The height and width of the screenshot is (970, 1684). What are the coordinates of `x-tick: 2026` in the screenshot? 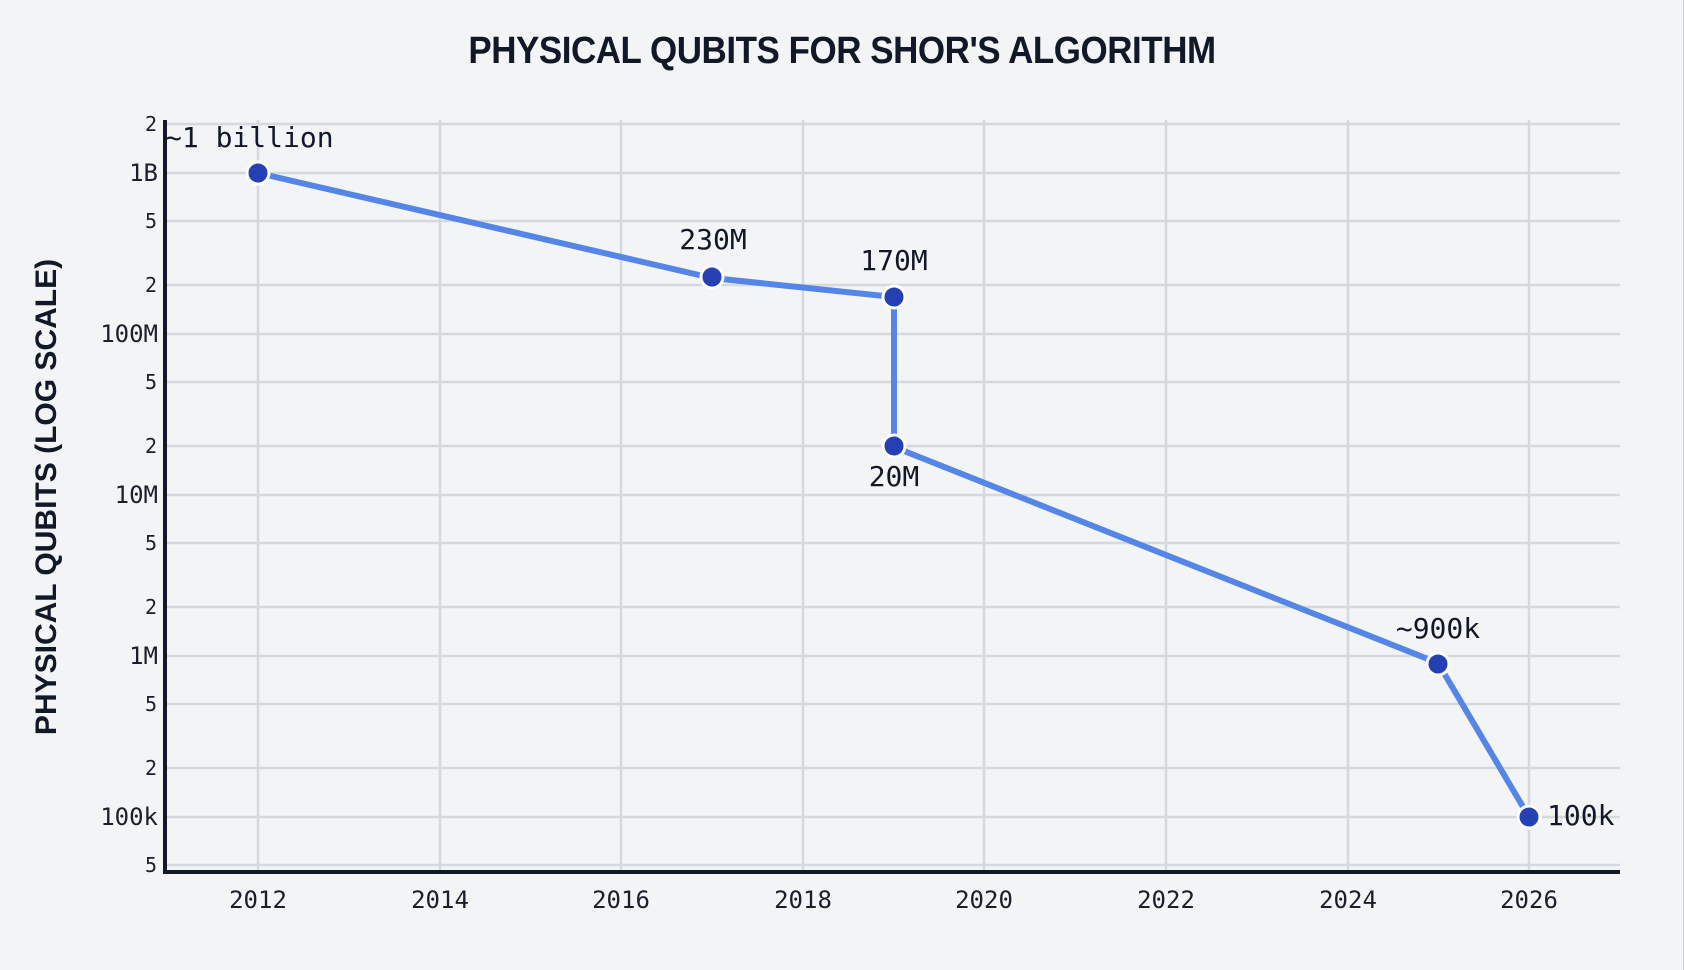 It's located at (1529, 900).